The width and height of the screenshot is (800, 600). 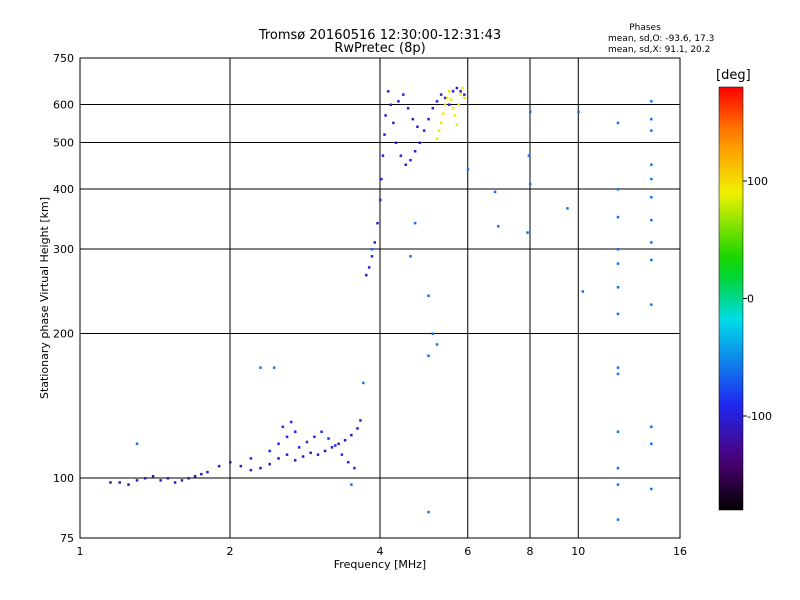 What do you see at coordinates (467, 551) in the screenshot?
I see `x-tick-label: 6` at bounding box center [467, 551].